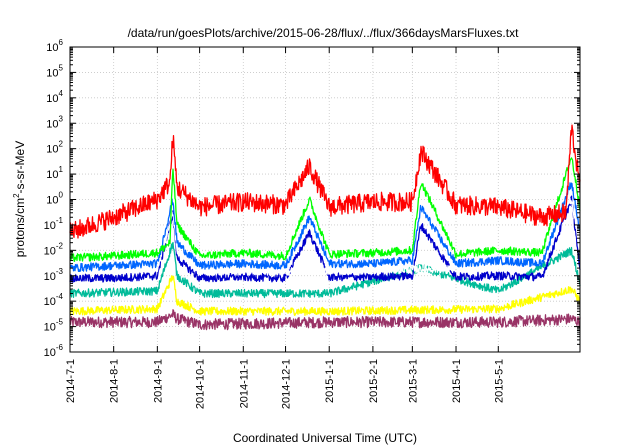  I want to click on y-tick-label: 10⁻⁵, so click(54, 326).